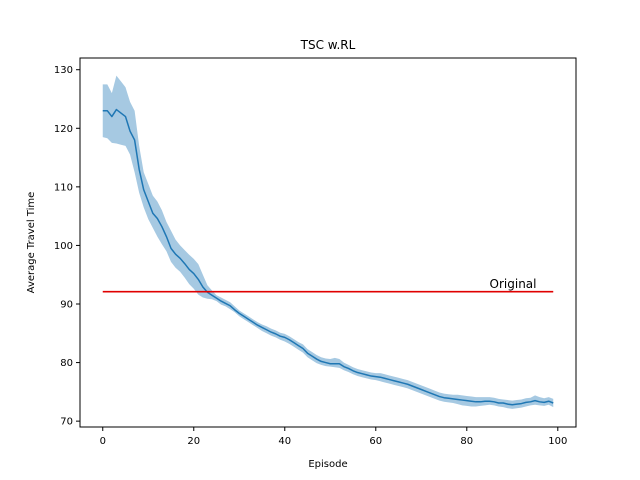  What do you see at coordinates (466, 441) in the screenshot?
I see `x-tick-label: 80` at bounding box center [466, 441].